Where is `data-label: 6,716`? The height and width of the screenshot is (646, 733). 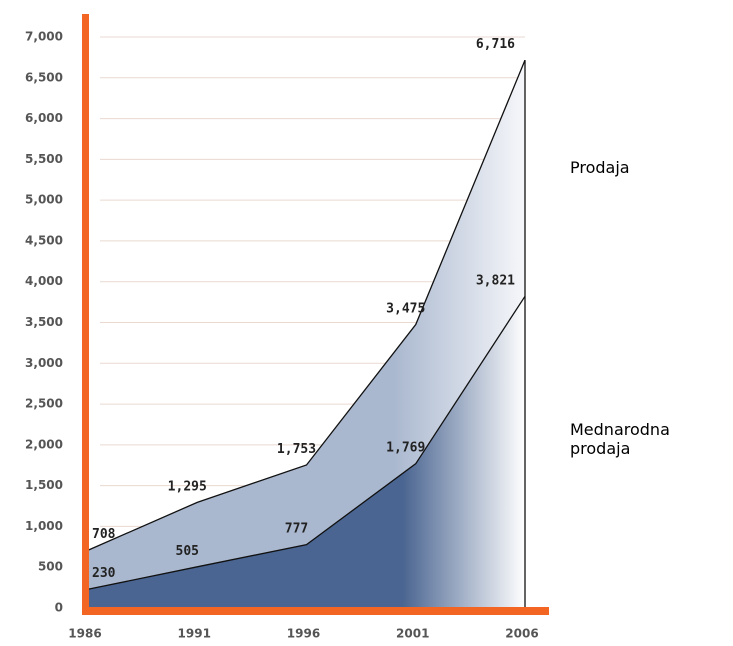
data-label: 6,716 is located at coordinates (495, 44).